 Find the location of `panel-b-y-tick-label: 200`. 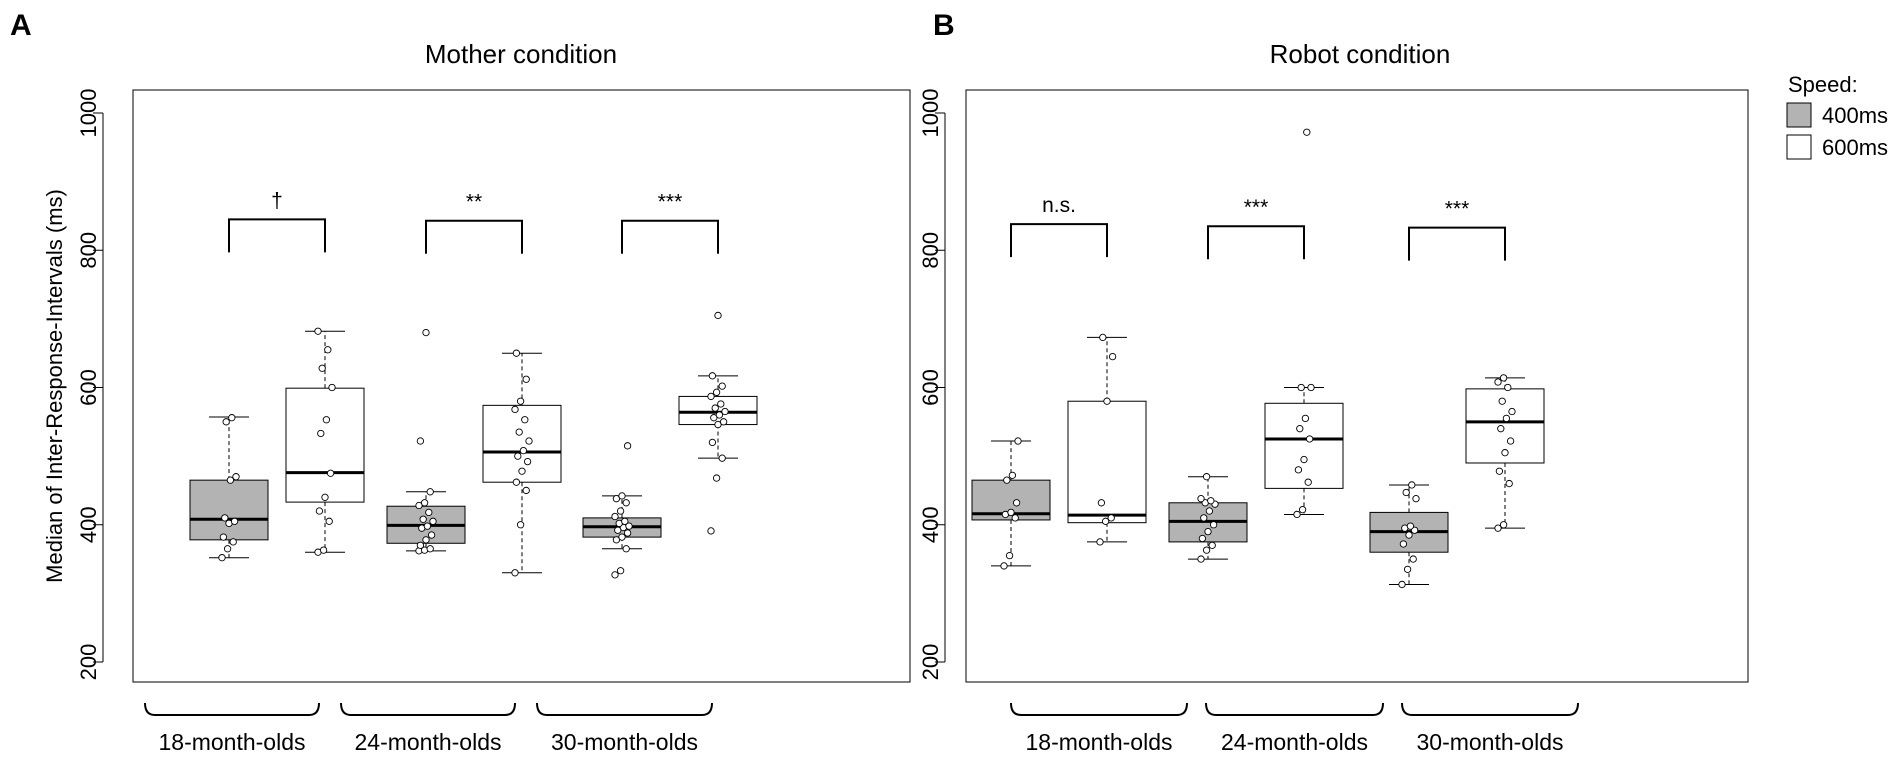

panel-b-y-tick-label: 200 is located at coordinates (930, 662).